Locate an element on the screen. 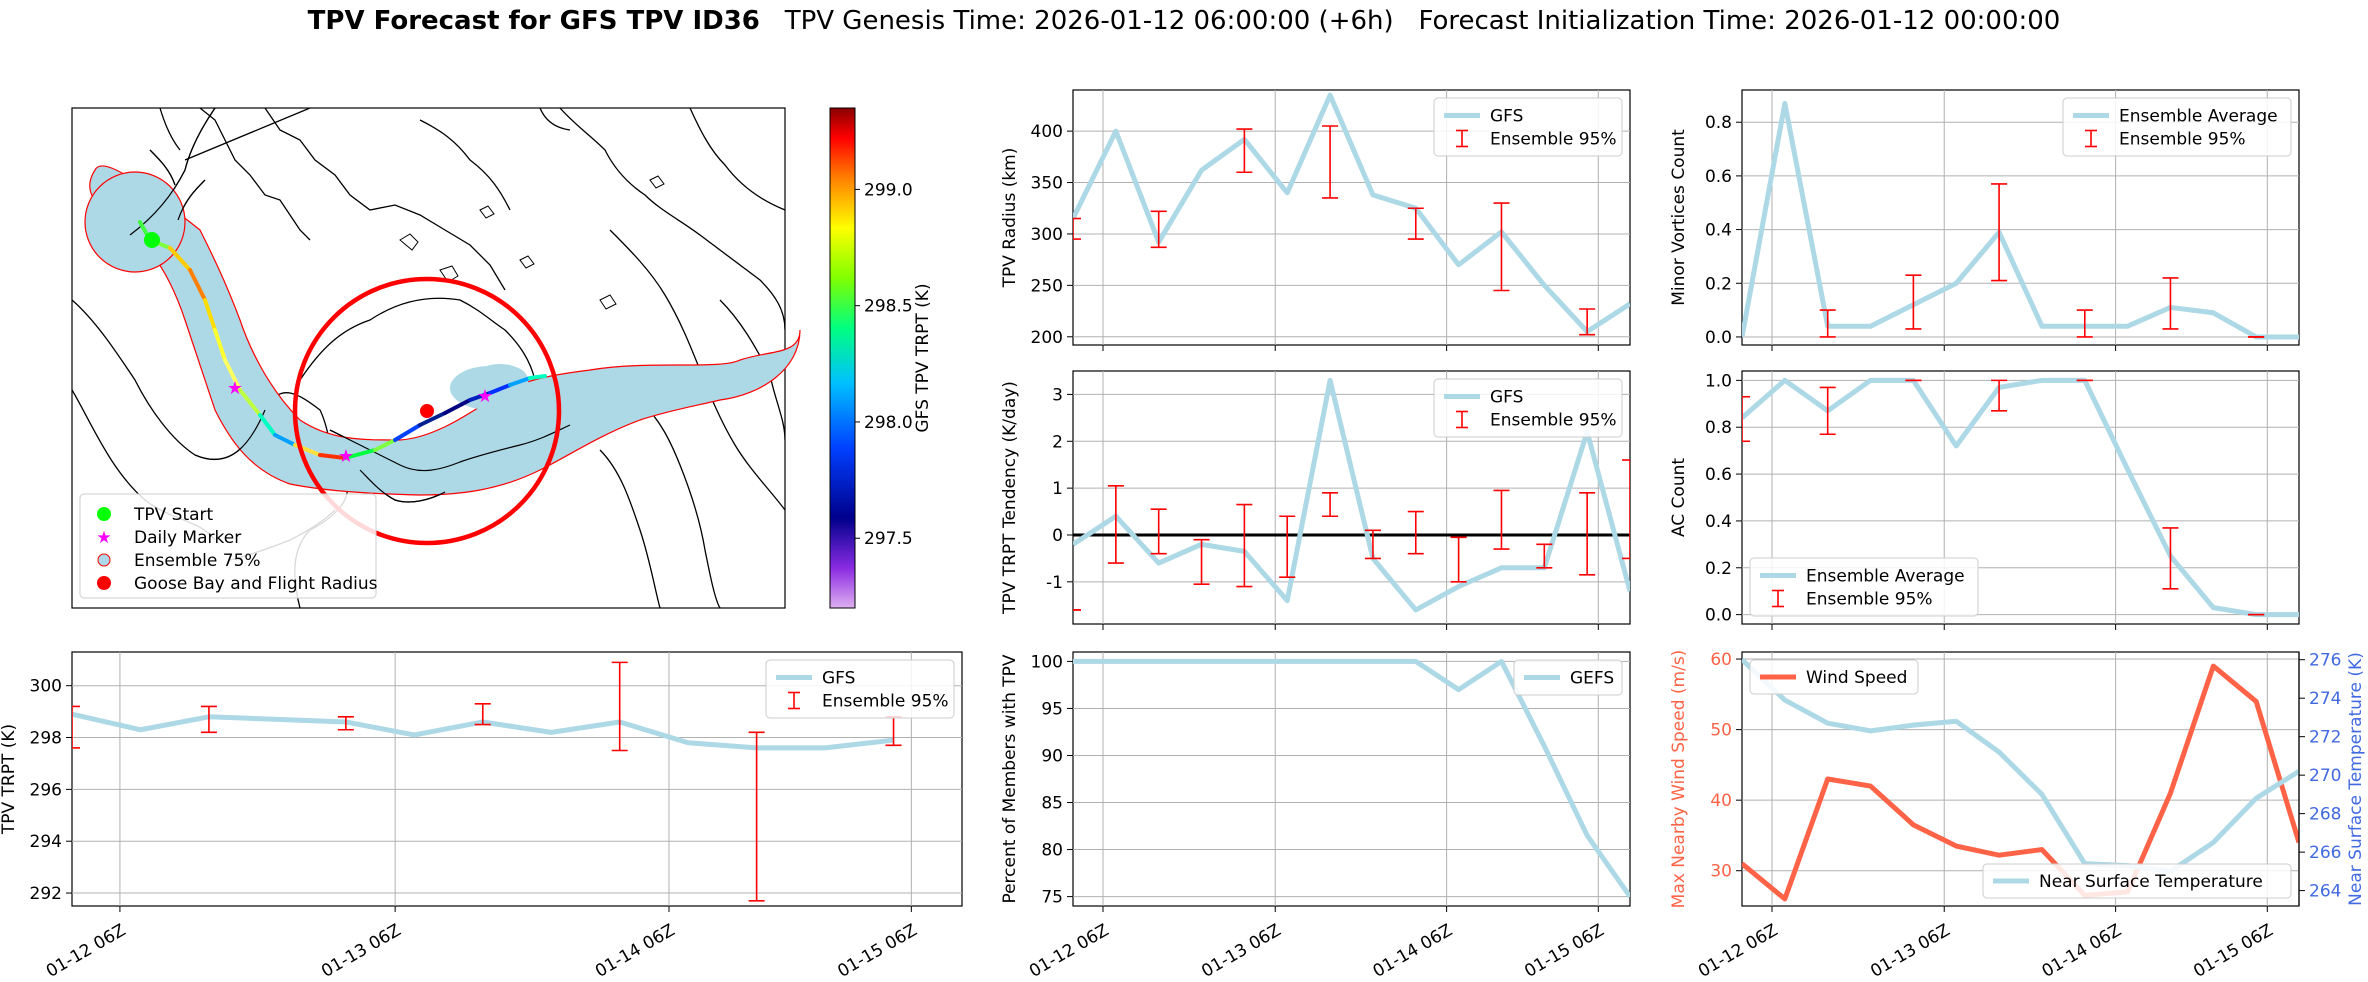  tendency-legend: GFS Ensemble 95% is located at coordinates (1528, 408).